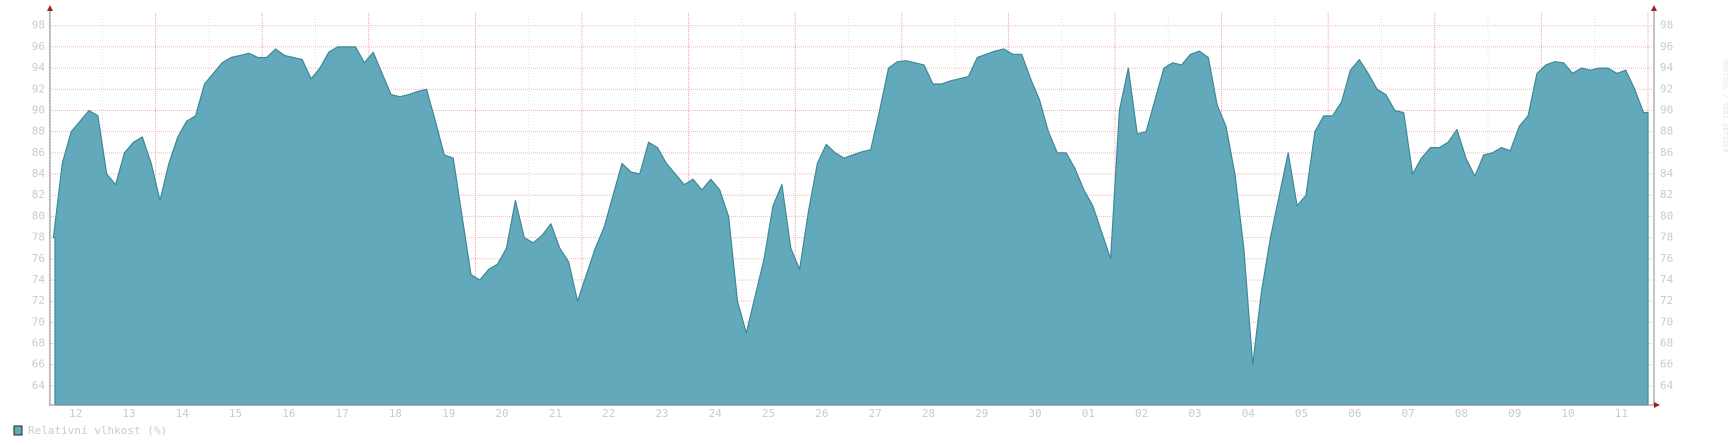 Image resolution: width=1732 pixels, height=445 pixels. What do you see at coordinates (342, 413) in the screenshot?
I see `x-tick-label: 17` at bounding box center [342, 413].